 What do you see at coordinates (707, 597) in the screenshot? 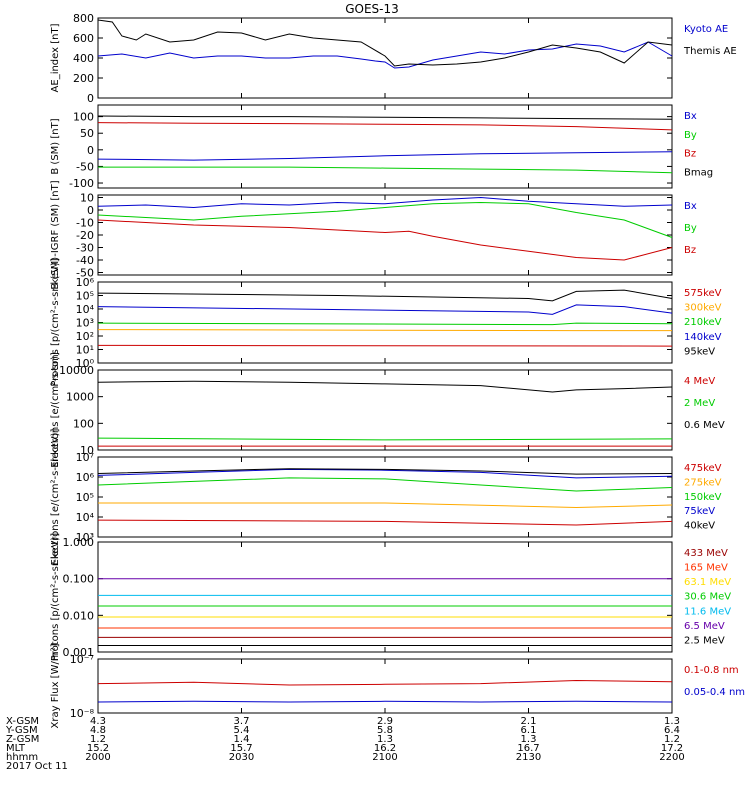
I see `legend-entry: 30.6 MeV` at bounding box center [707, 597].